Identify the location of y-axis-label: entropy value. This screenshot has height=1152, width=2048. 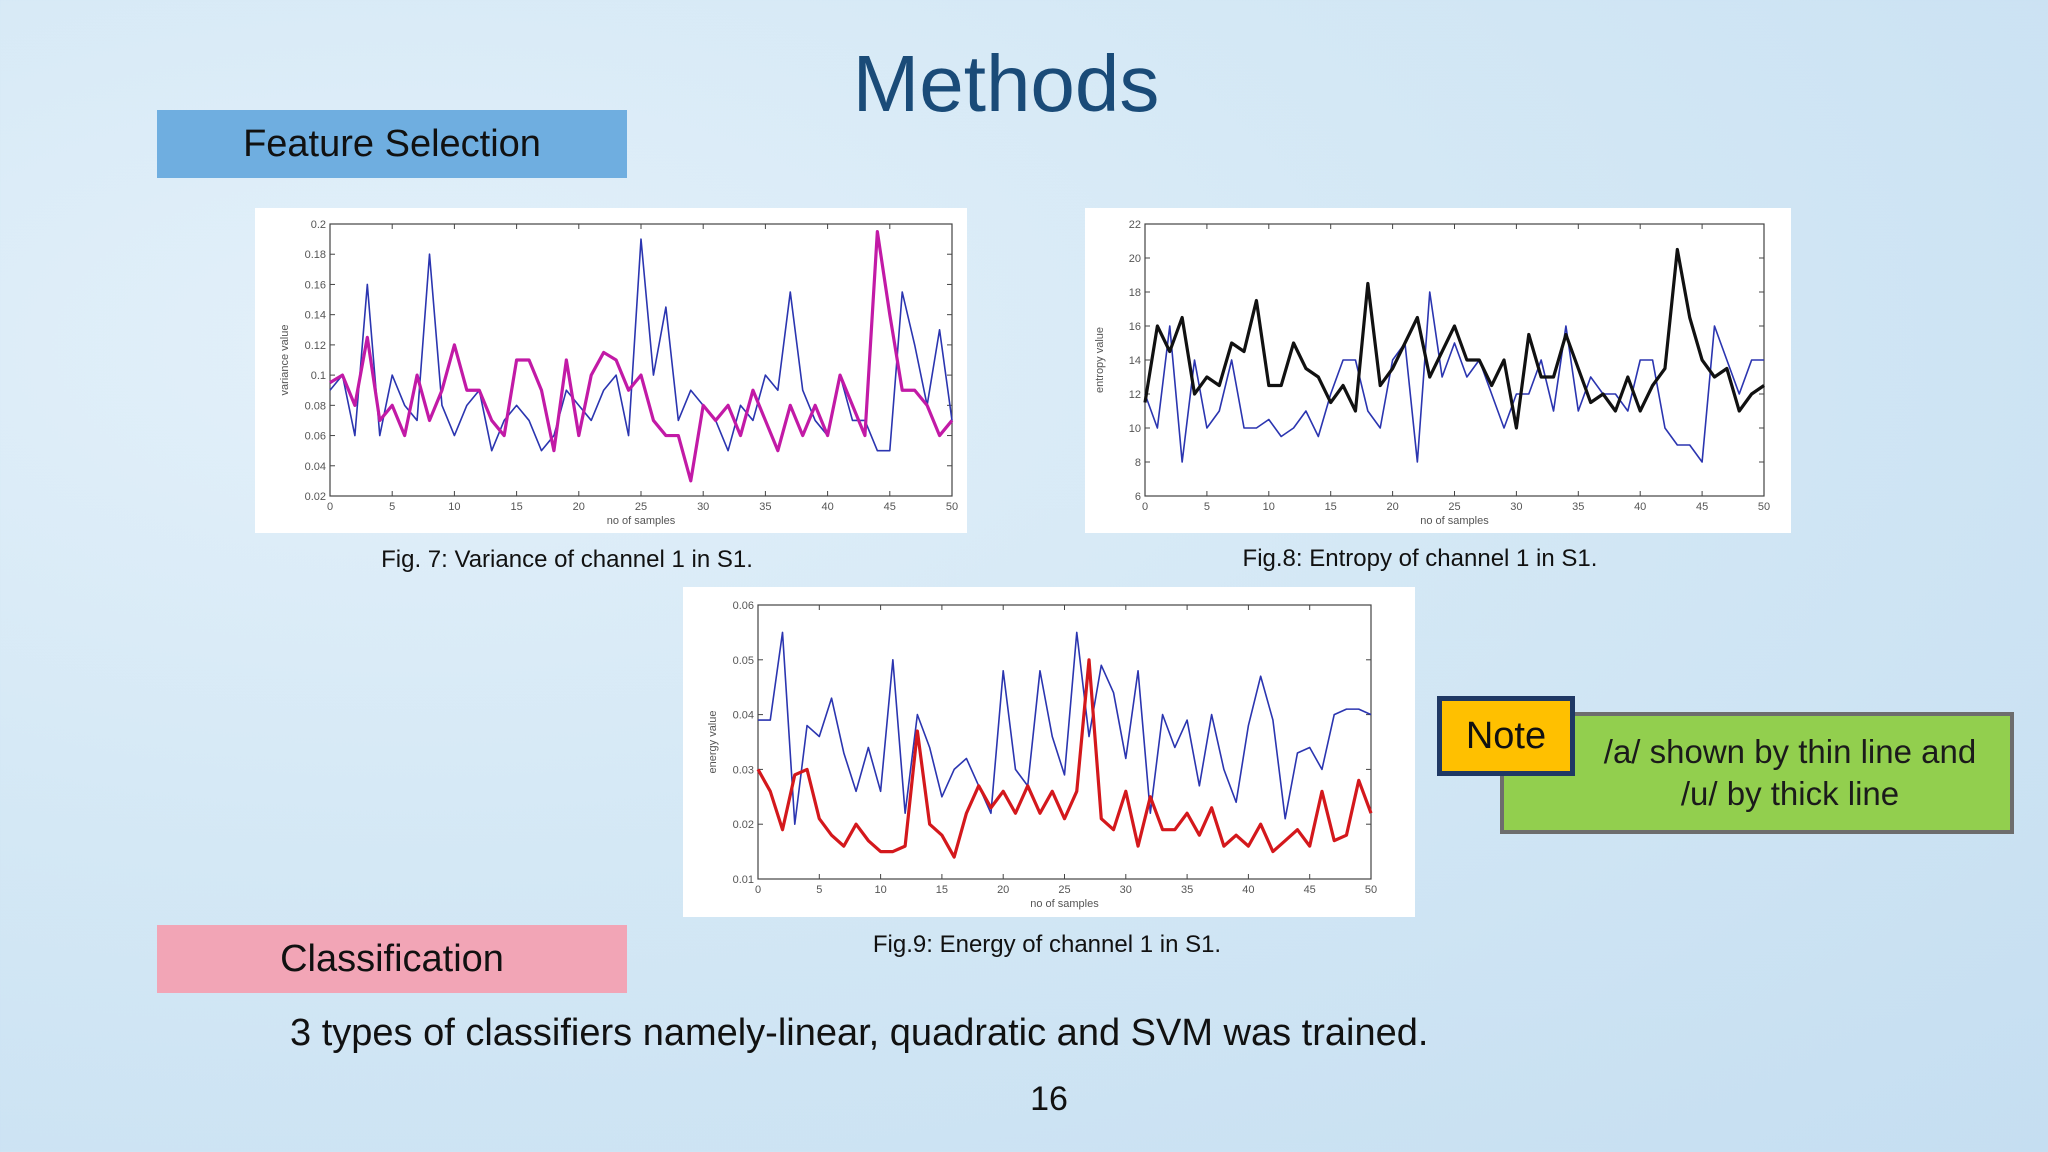
(1100, 360).